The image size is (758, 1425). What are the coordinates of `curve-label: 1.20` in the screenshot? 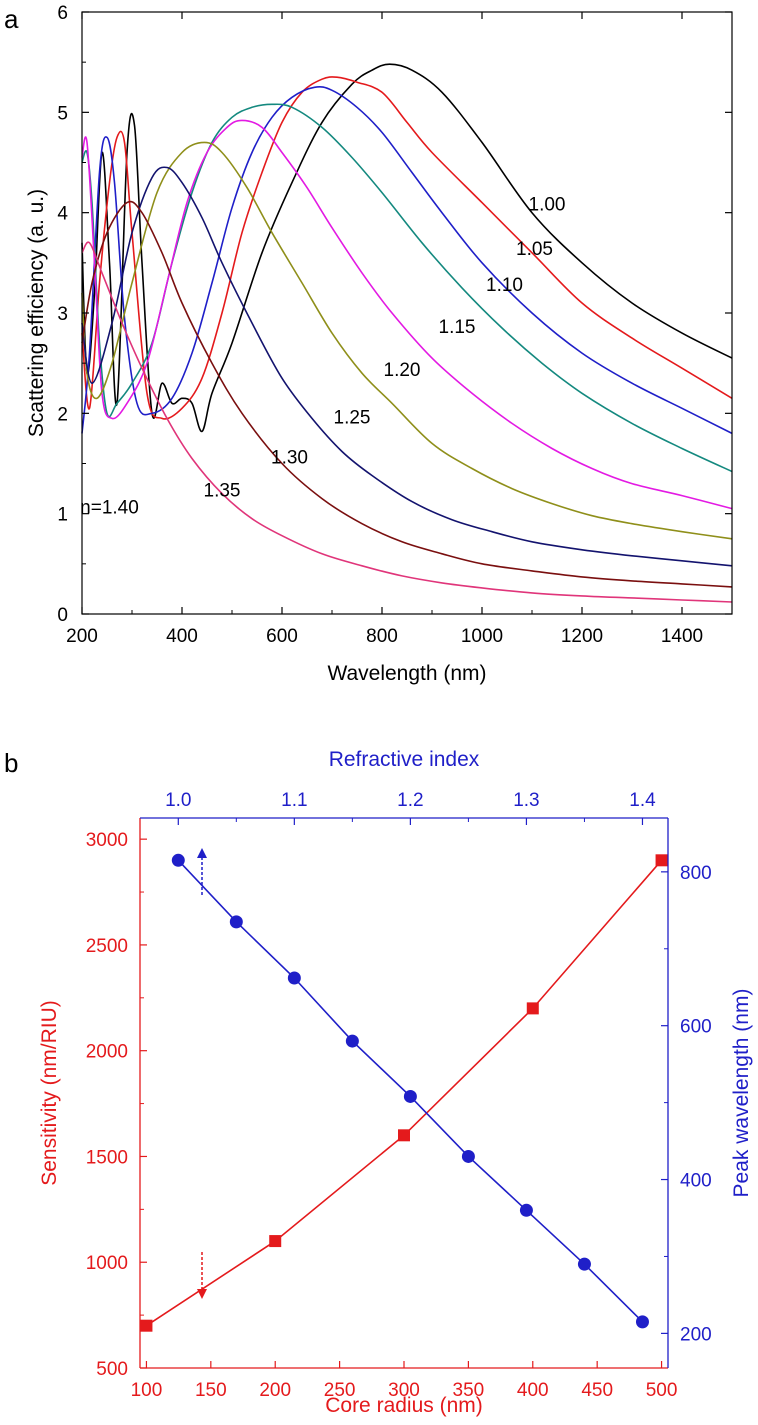 It's located at (402, 370).